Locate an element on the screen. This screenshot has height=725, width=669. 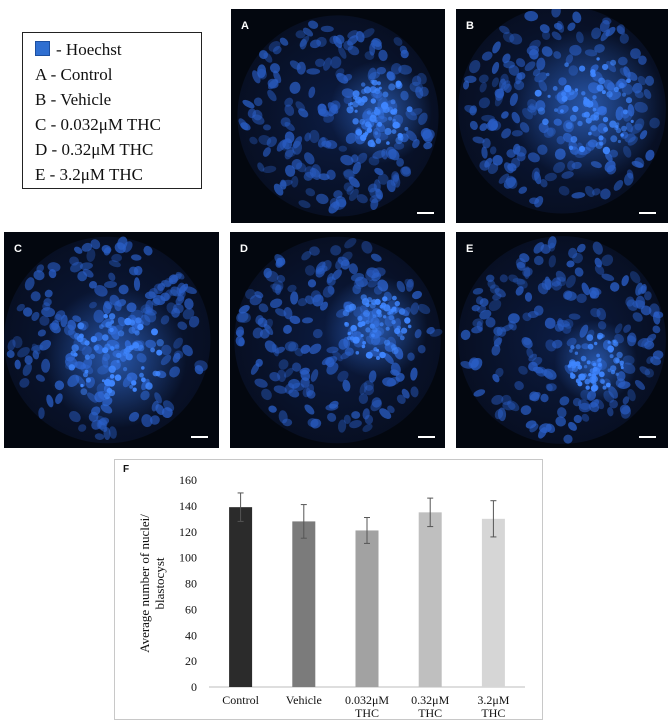
bar-vehicle is located at coordinates (304, 604).